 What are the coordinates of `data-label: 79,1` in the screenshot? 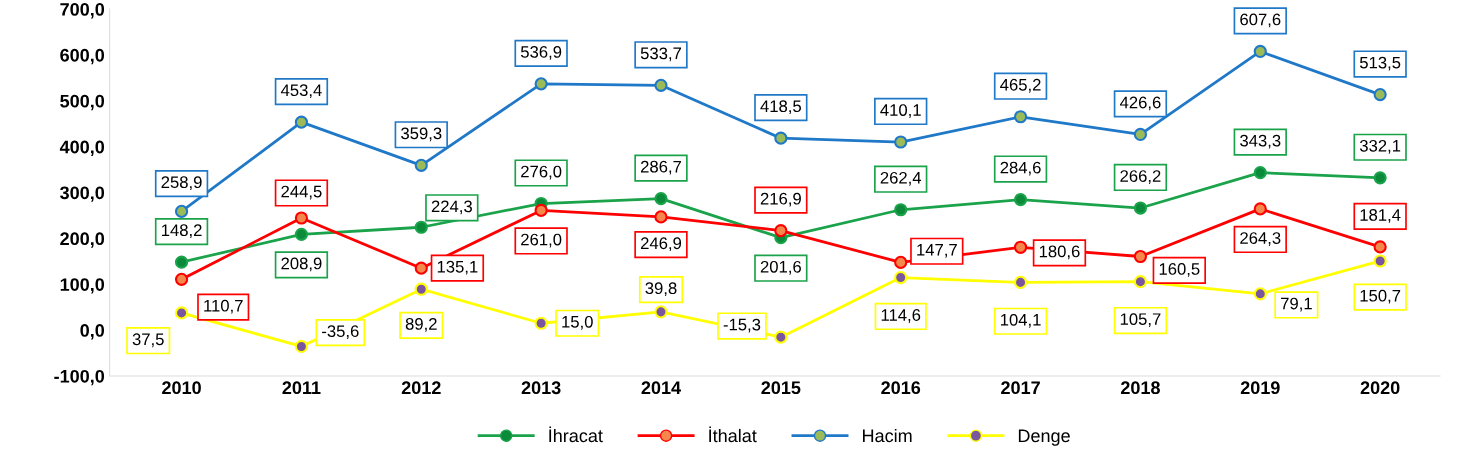 It's located at (1296, 304).